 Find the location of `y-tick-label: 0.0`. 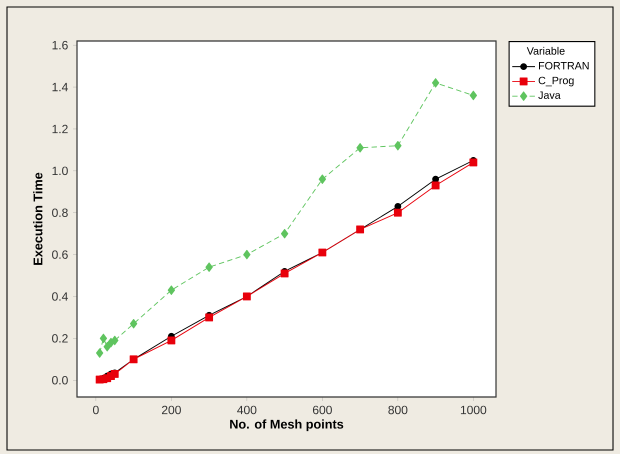

y-tick-label: 0.0 is located at coordinates (60, 380).